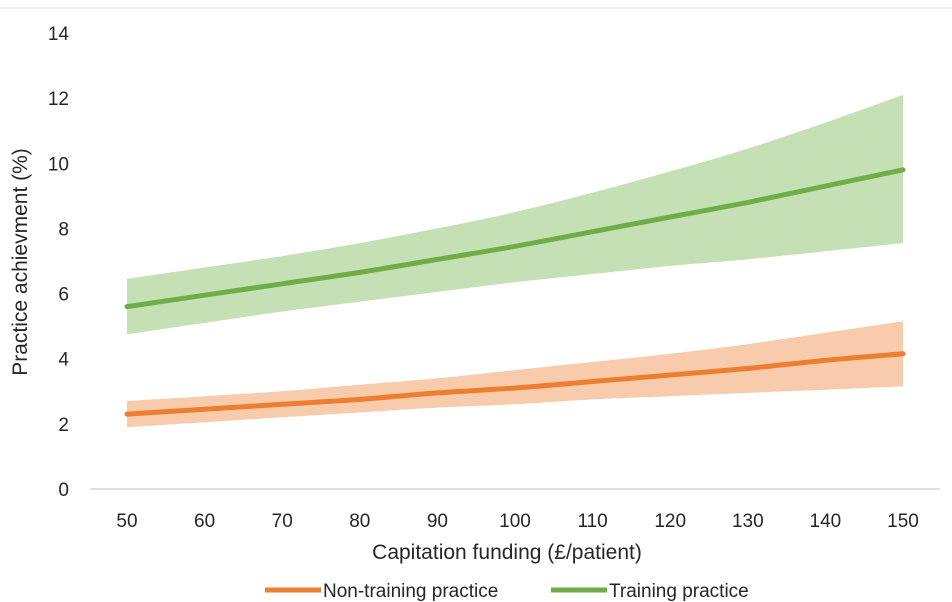 This screenshot has height=602, width=952. Describe the element at coordinates (58, 99) in the screenshot. I see `y-tick-label: 12` at that location.